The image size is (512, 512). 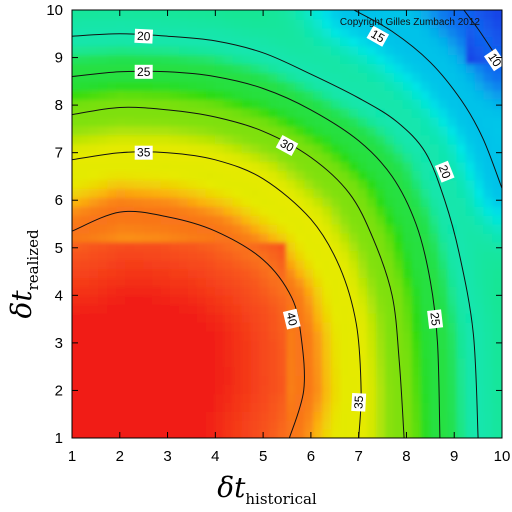 What do you see at coordinates (59, 153) in the screenshot?
I see `y-tick-label: 7` at bounding box center [59, 153].